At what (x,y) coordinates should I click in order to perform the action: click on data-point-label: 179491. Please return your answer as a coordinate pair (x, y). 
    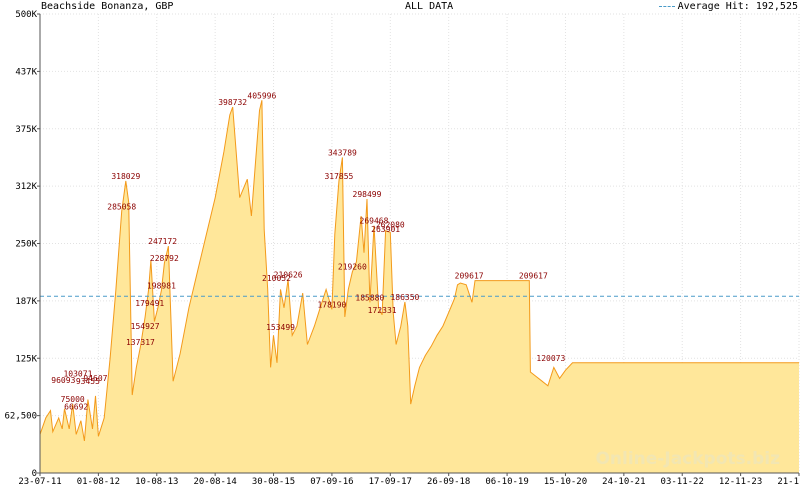
    Looking at the image, I should click on (149, 303).